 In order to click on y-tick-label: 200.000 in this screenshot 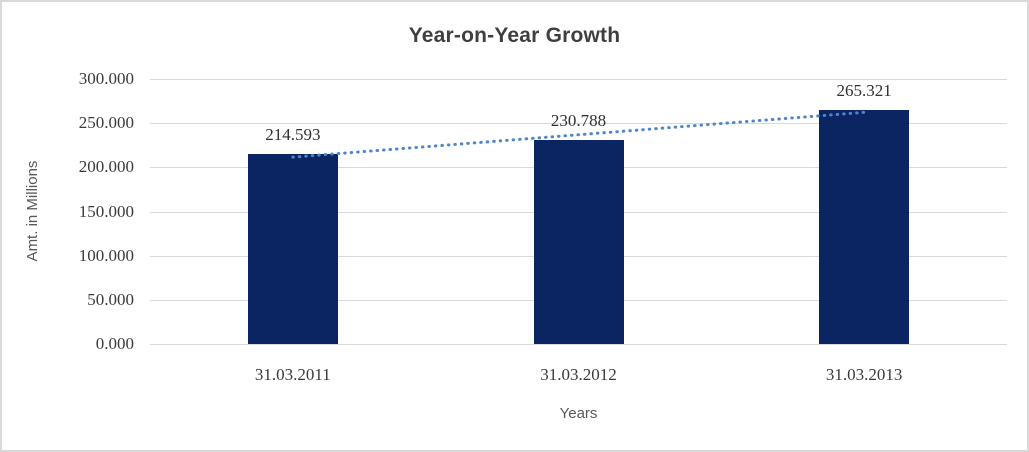, I will do `click(106, 167)`.